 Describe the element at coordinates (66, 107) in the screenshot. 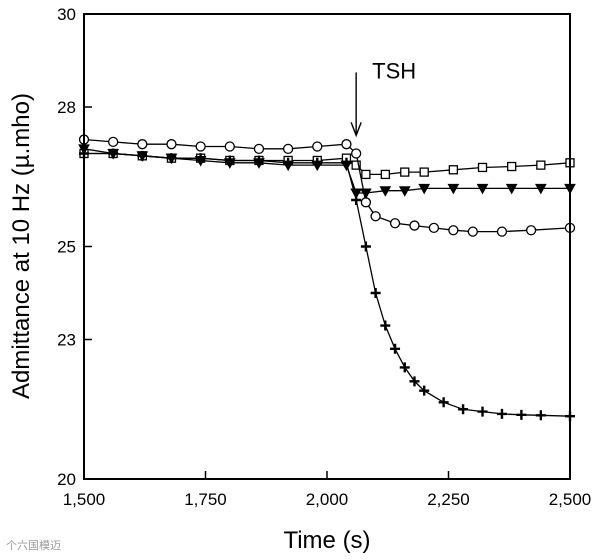

I see `y-tick-label: 28` at that location.